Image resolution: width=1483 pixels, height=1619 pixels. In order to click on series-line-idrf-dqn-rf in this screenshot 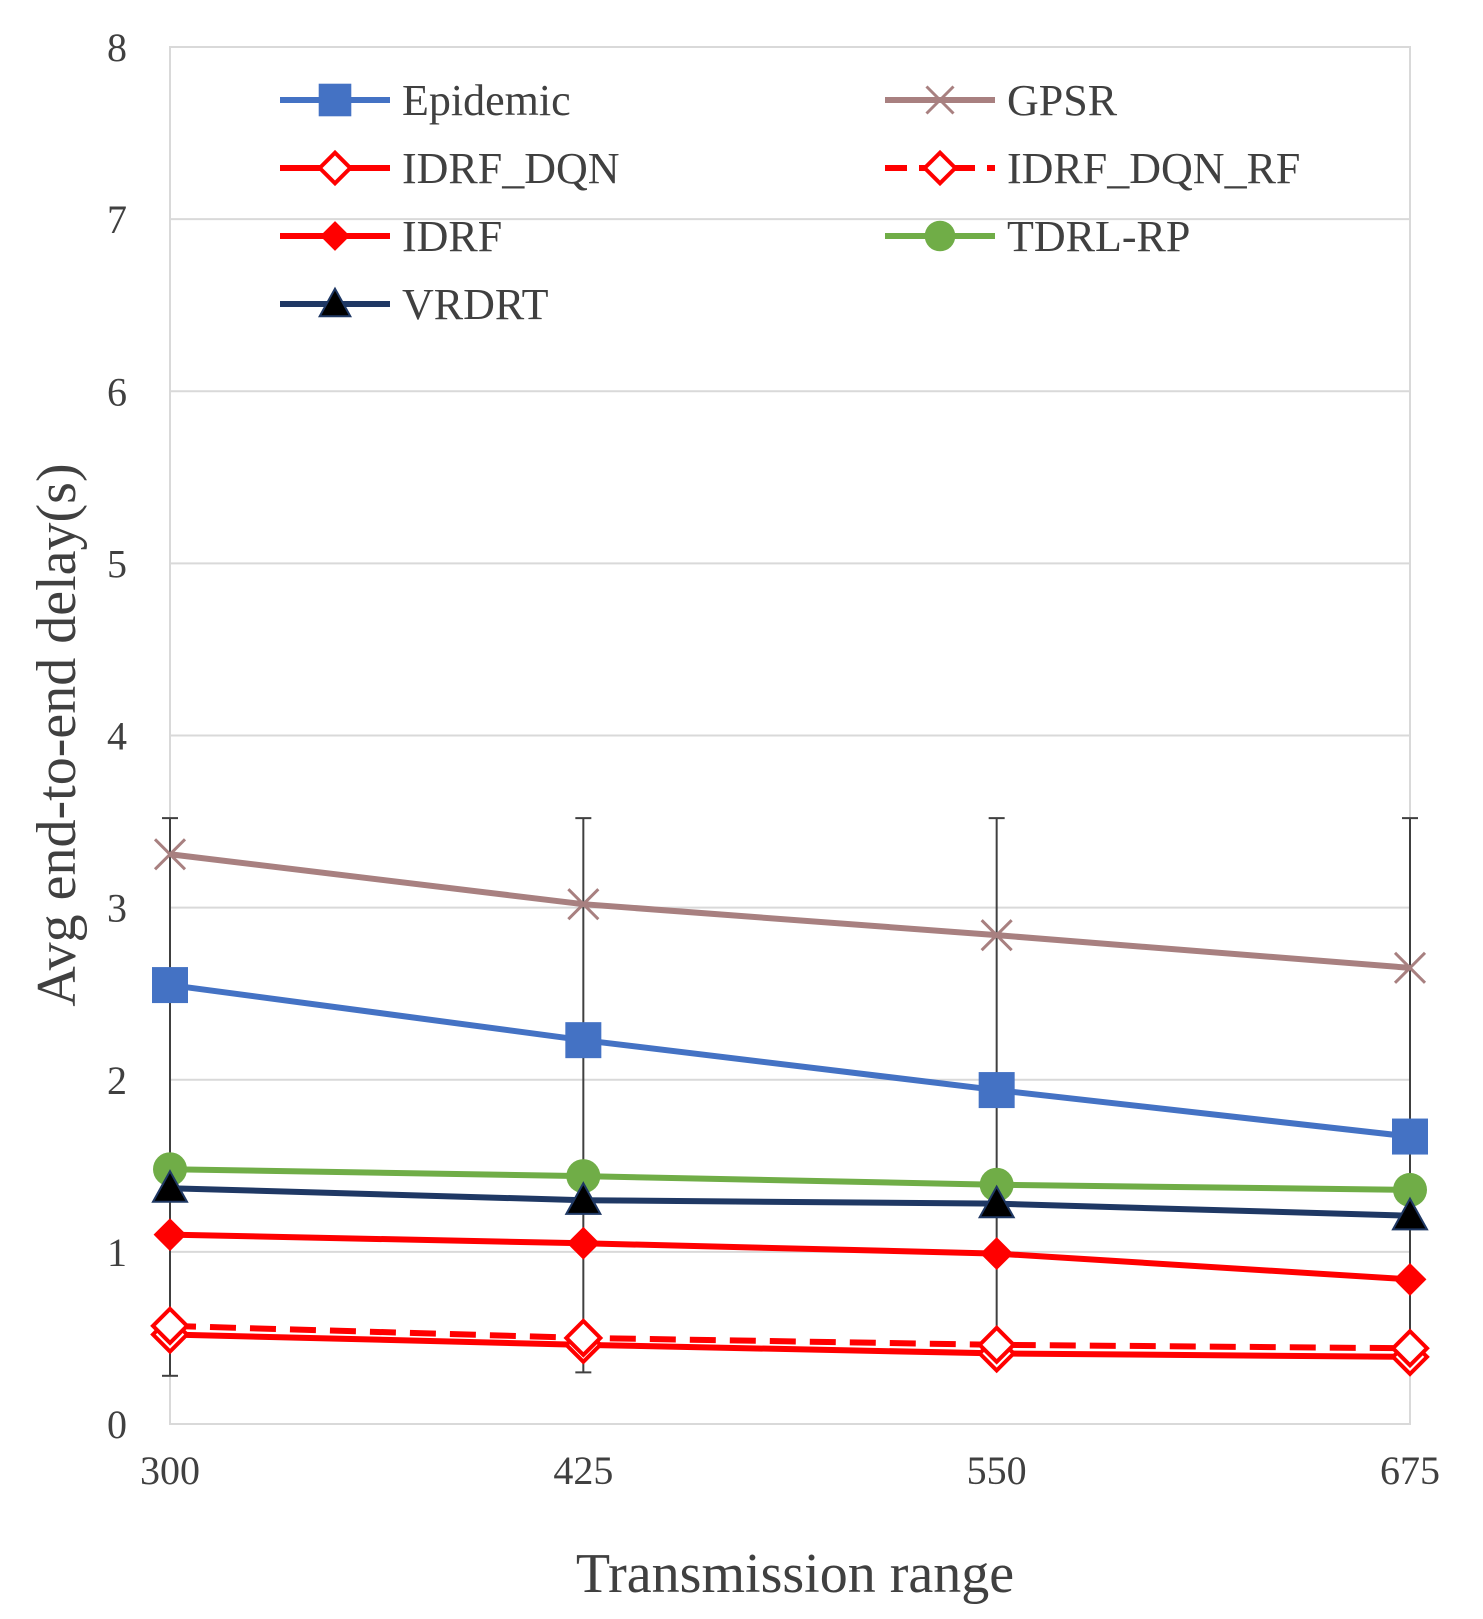, I will do `click(790, 1337)`.